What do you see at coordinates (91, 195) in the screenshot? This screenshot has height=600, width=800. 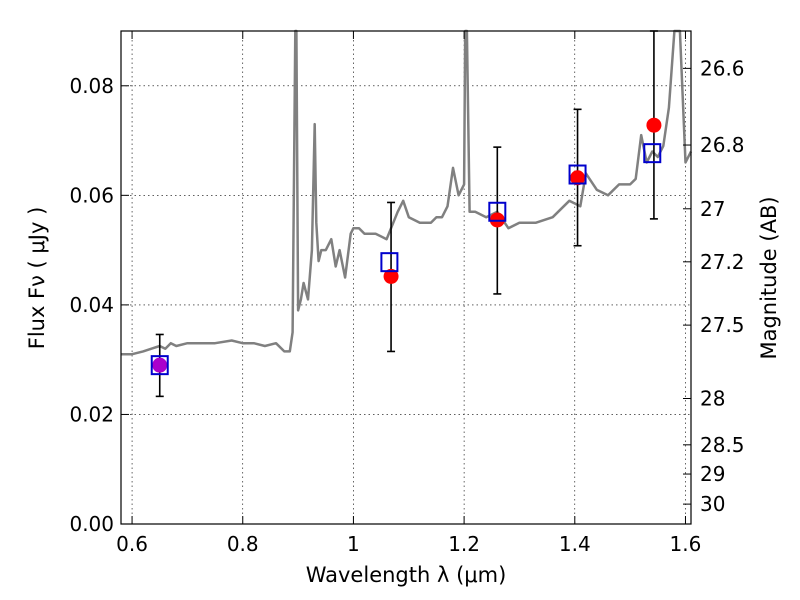 I see `y-tick-label: 0.06` at bounding box center [91, 195].